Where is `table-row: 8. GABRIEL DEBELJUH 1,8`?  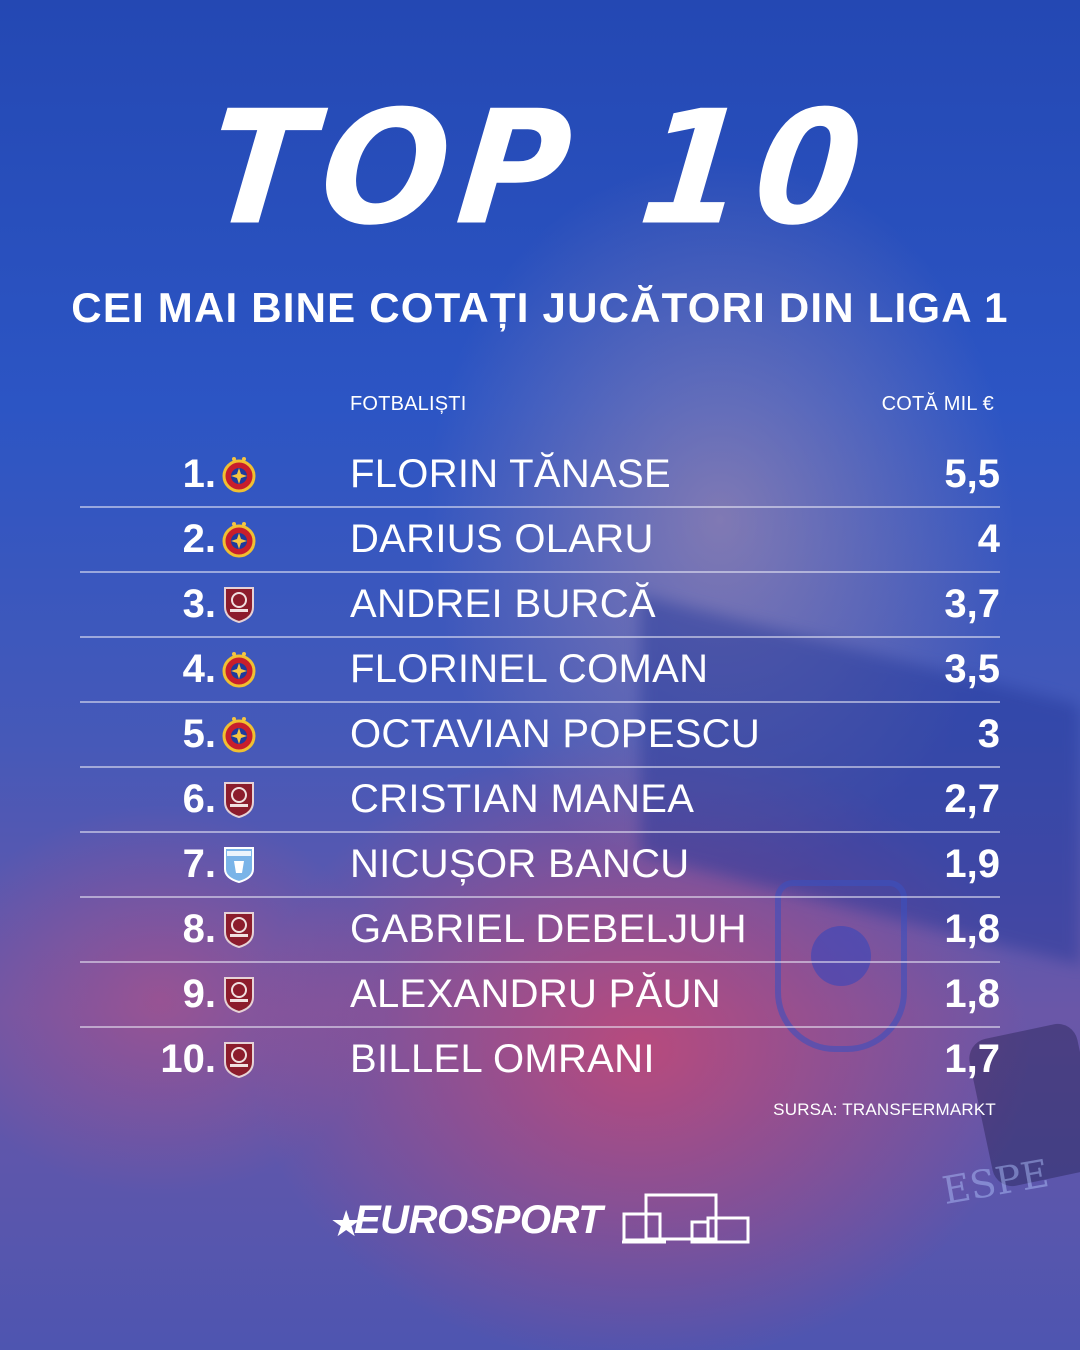
table-row: 8. GABRIEL DEBELJUH 1,8 is located at coordinates (540, 929).